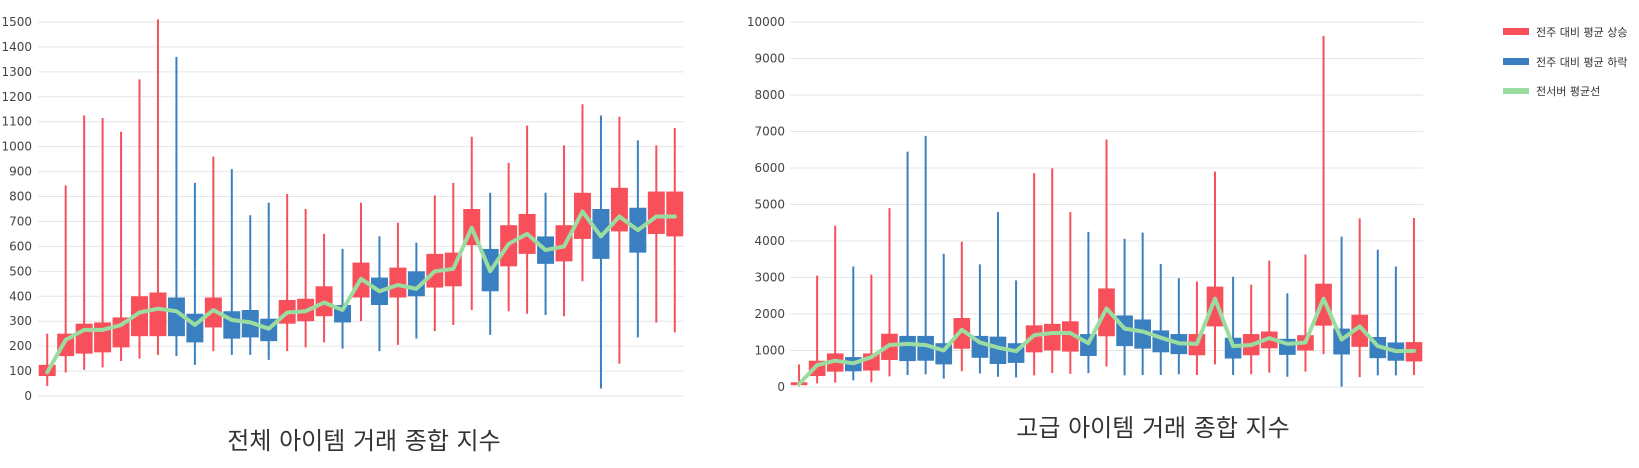 The width and height of the screenshot is (1639, 468). Describe the element at coordinates (20, 172) in the screenshot. I see `y-tick-label: 900` at that location.